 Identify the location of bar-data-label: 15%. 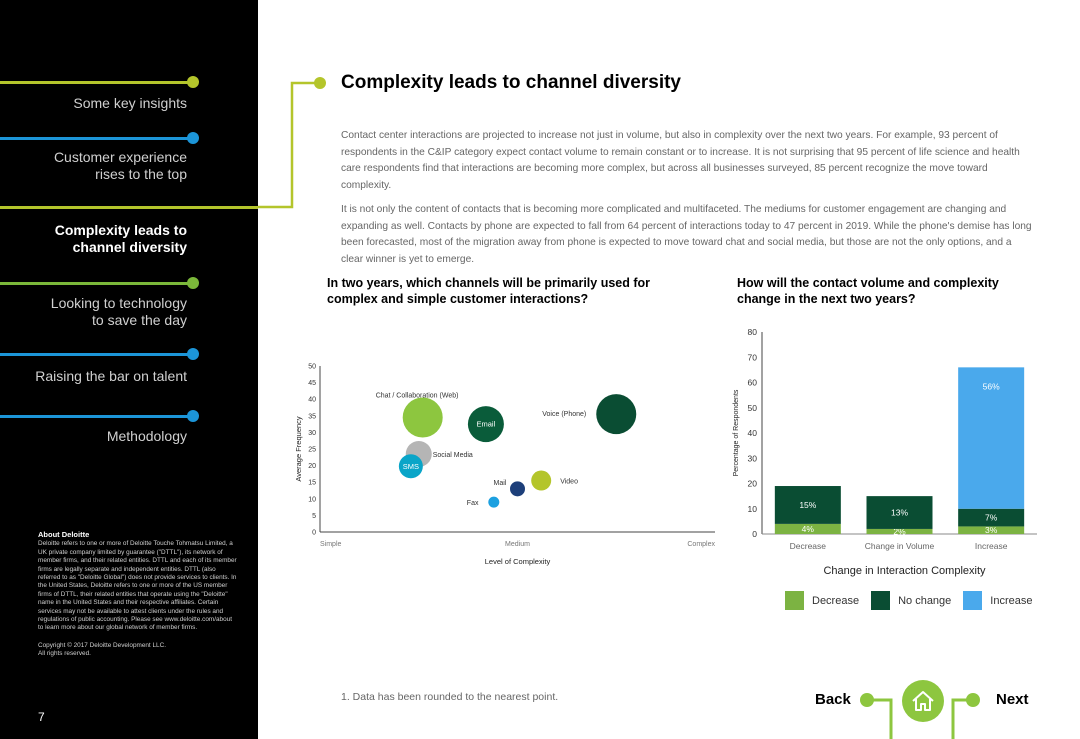
(807, 505).